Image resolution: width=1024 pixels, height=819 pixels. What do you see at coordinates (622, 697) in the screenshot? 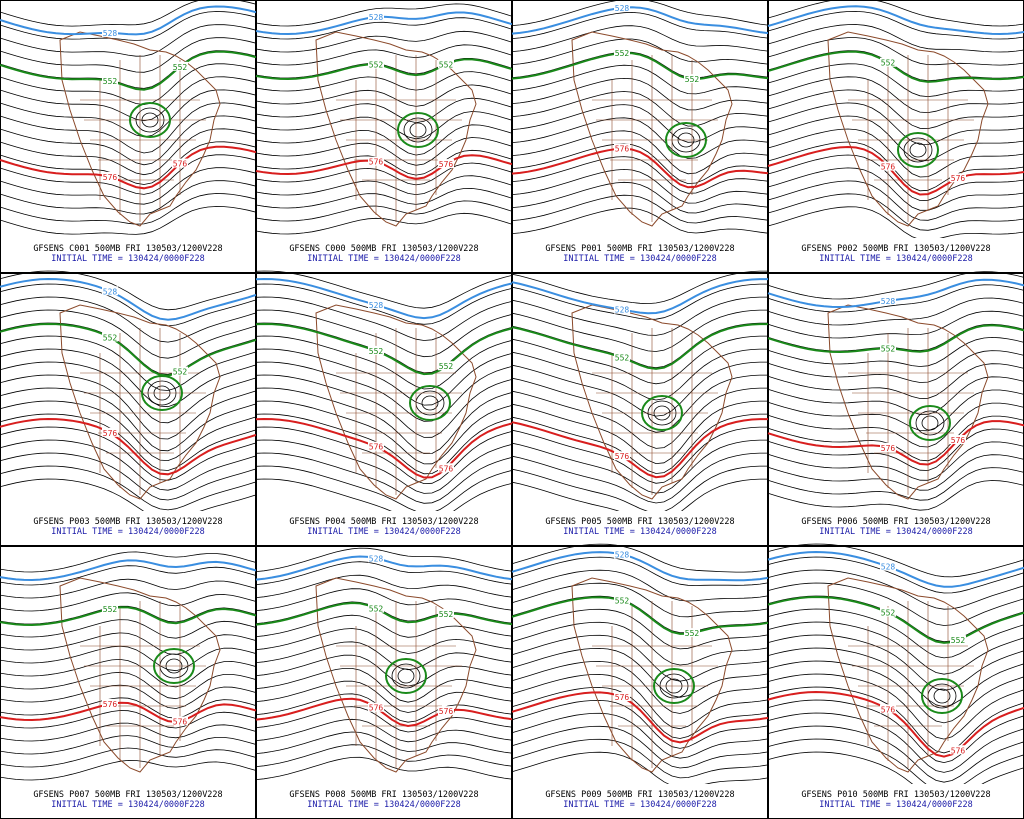
I see `contour-label: 576` at bounding box center [622, 697].